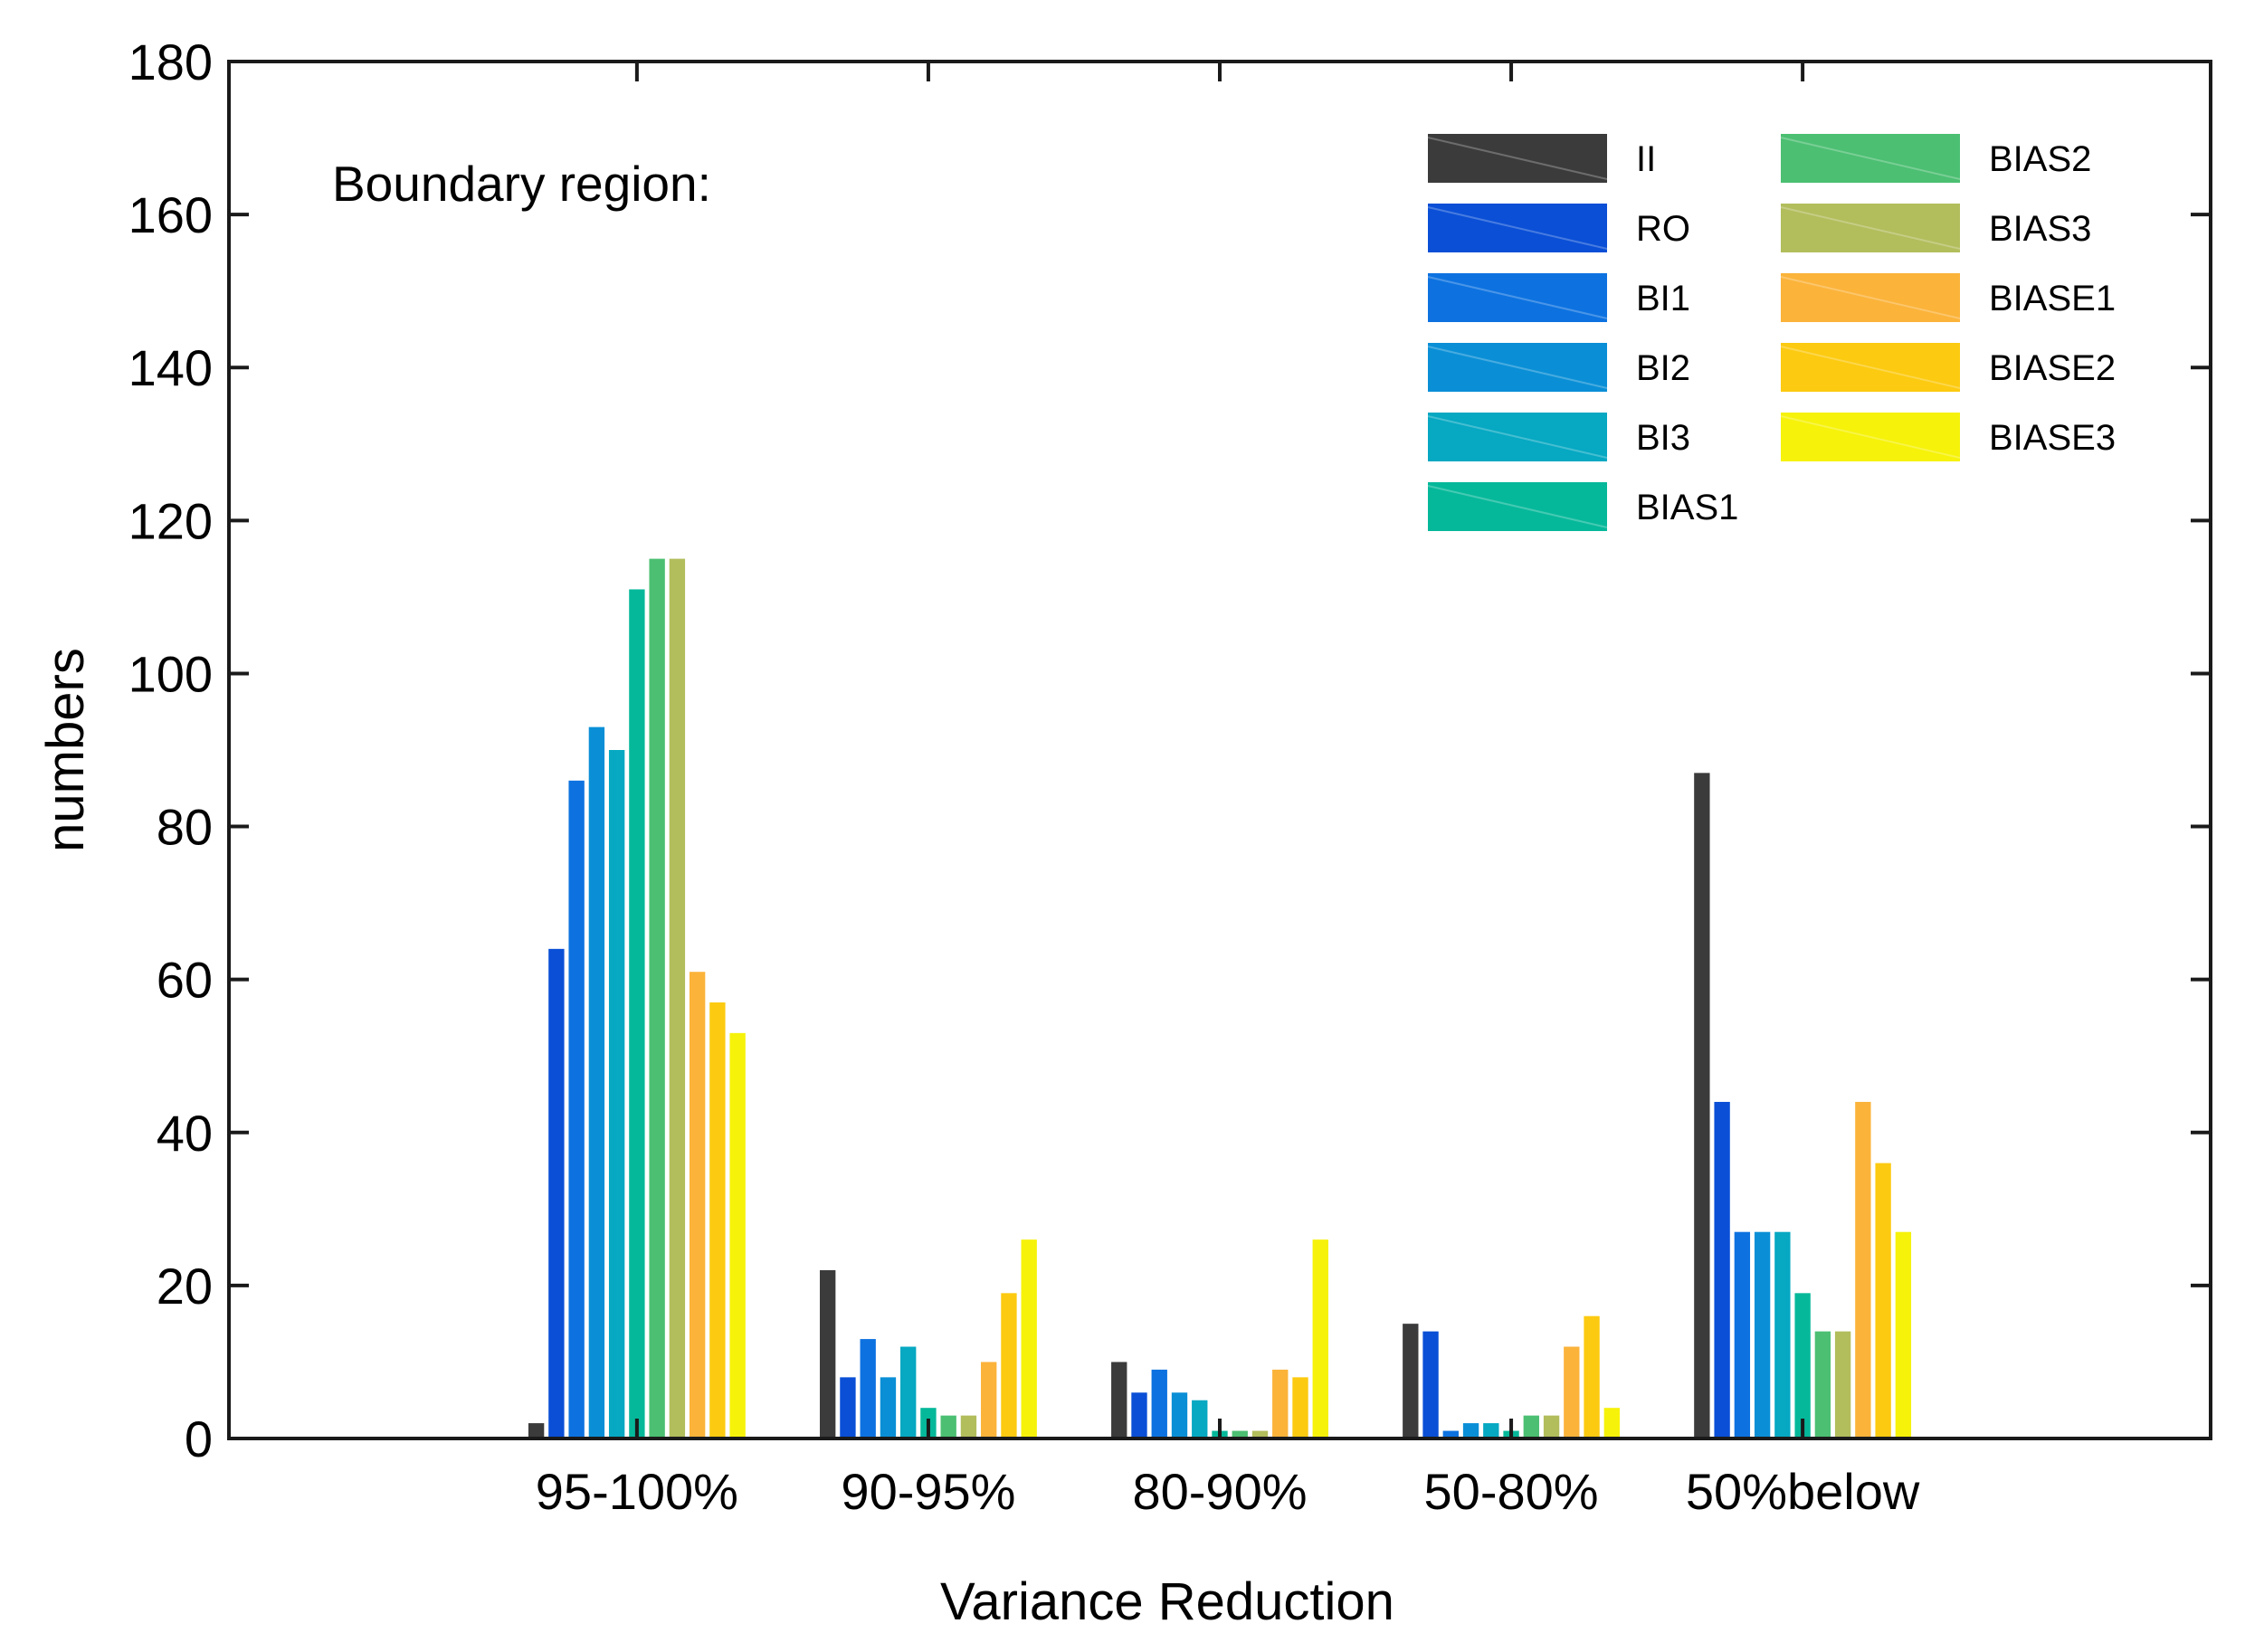 This screenshot has height=1652, width=2245. What do you see at coordinates (1511, 1491) in the screenshot?
I see `x-tick-label: 50-80%` at bounding box center [1511, 1491].